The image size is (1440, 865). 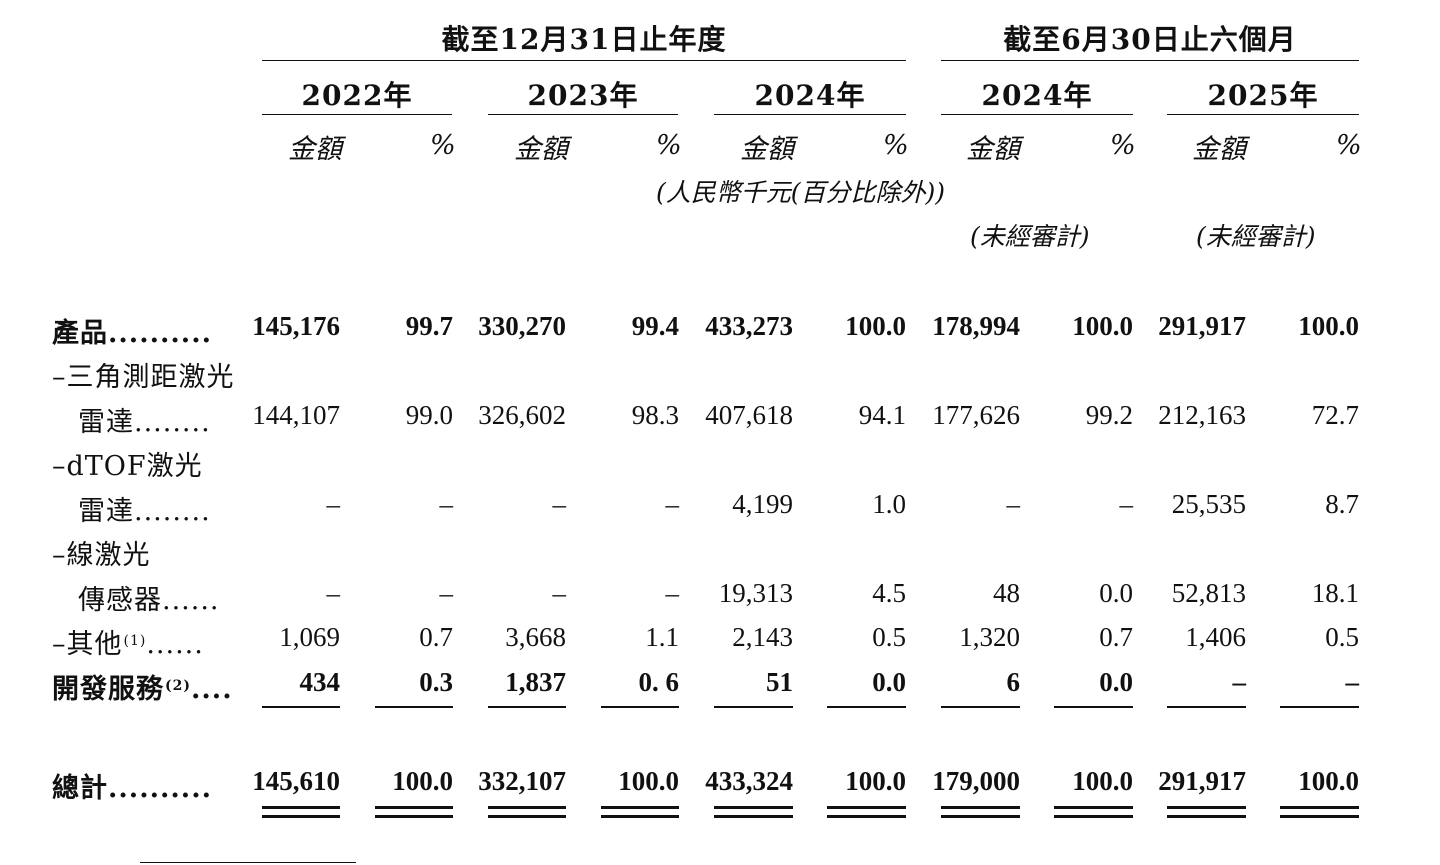 What do you see at coordinates (296, 781) in the screenshot?
I see `cell-total-c1: 145,610` at bounding box center [296, 781].